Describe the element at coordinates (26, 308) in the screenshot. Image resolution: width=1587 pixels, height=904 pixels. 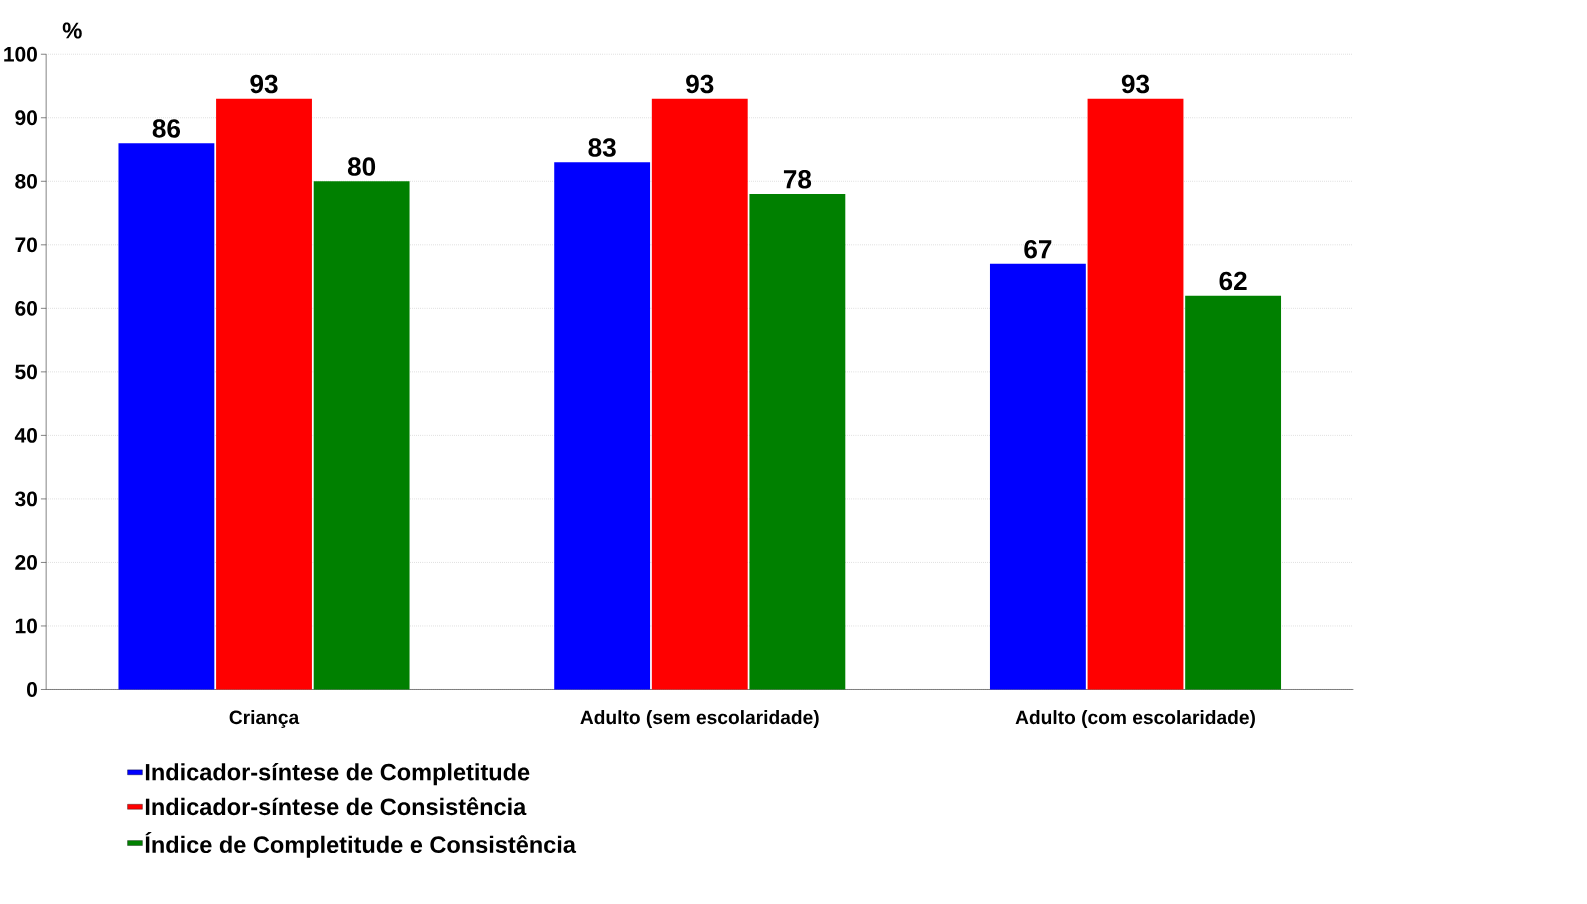
I see `y-tick-label: 60` at that location.